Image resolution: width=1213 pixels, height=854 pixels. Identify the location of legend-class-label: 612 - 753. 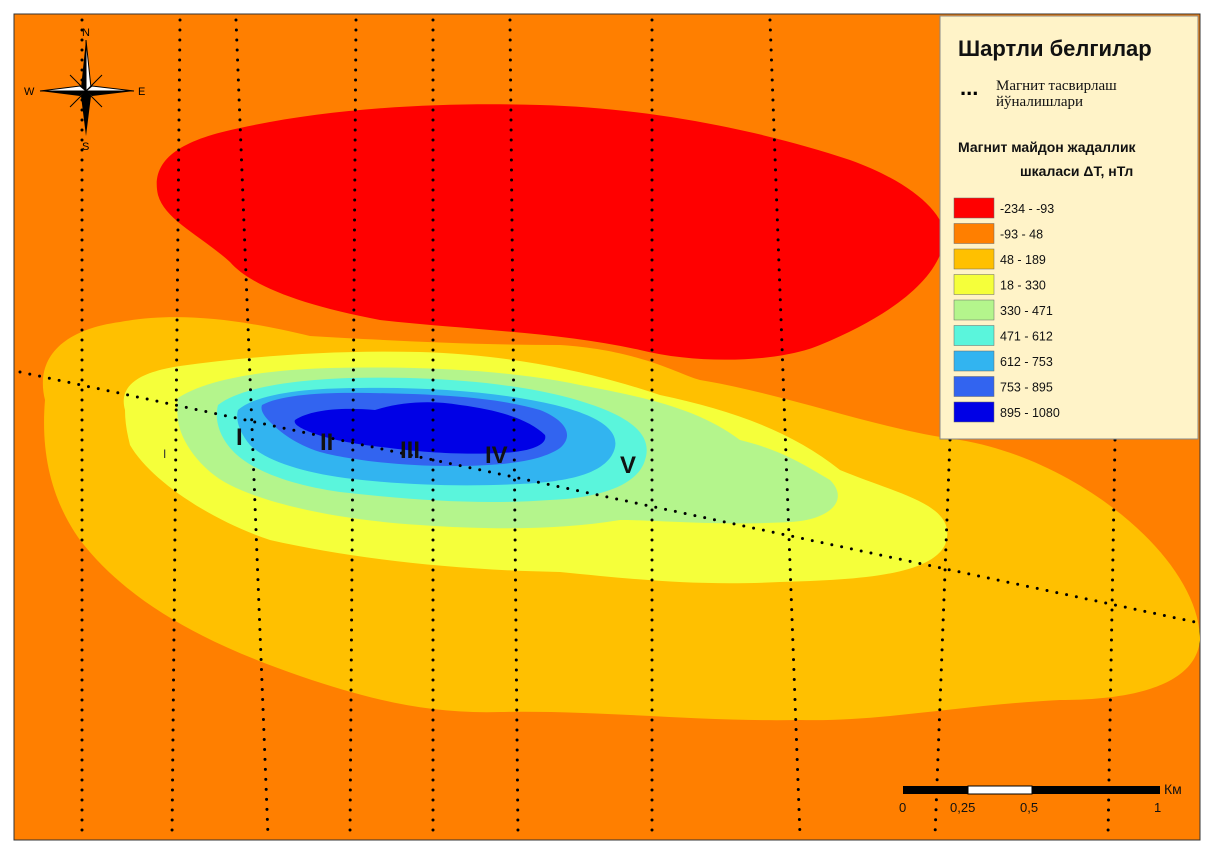
(1026, 362).